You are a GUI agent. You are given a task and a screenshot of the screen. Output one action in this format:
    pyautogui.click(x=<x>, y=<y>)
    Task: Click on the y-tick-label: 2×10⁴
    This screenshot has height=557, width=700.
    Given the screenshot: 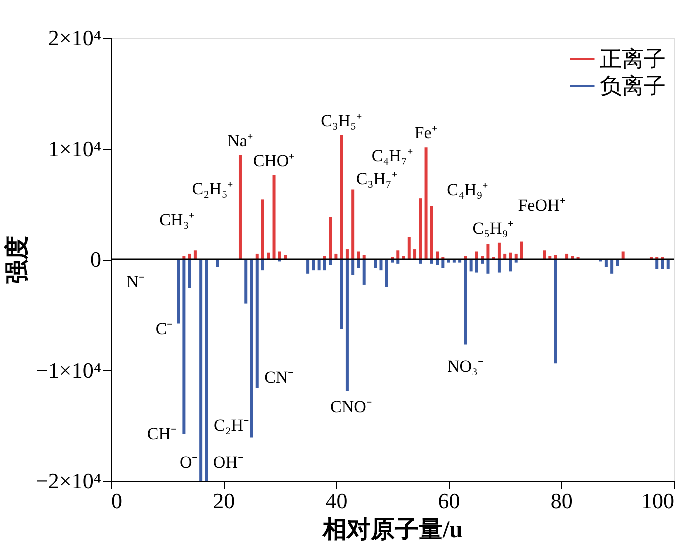 What is the action you would take?
    pyautogui.click(x=75, y=38)
    